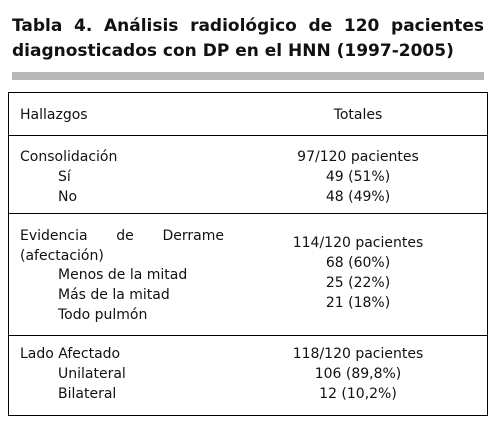 The image size is (496, 421). I want to click on section-label: Lado Afectado, so click(70, 354).